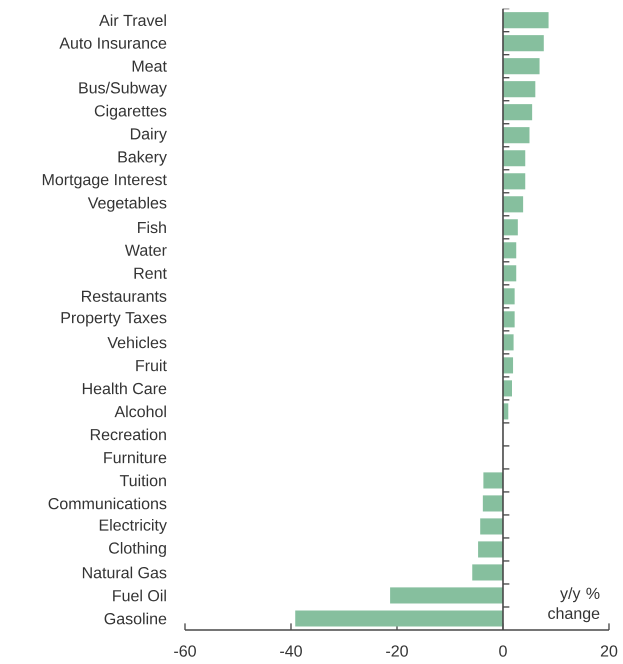  I want to click on y-tick-label: Recreation, so click(128, 434).